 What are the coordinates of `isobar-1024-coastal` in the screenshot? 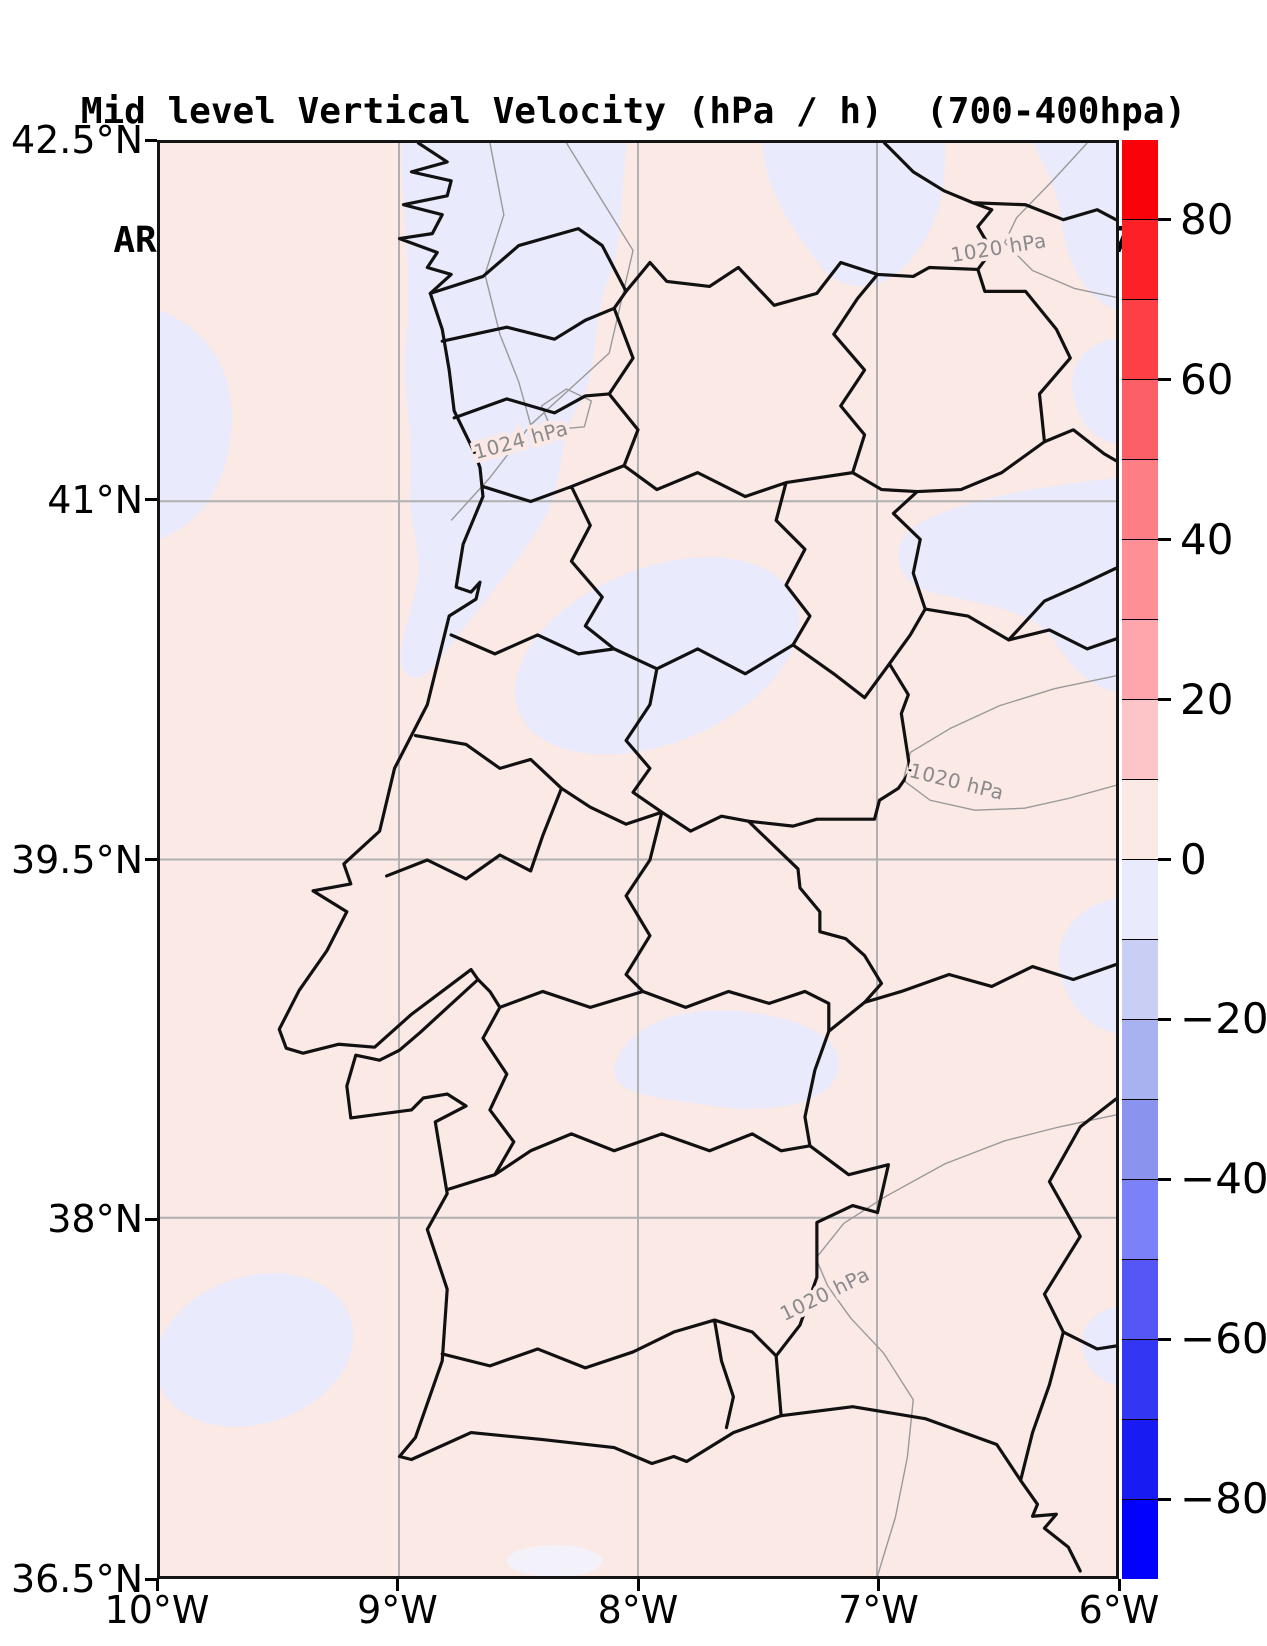 It's located at (508, 284).